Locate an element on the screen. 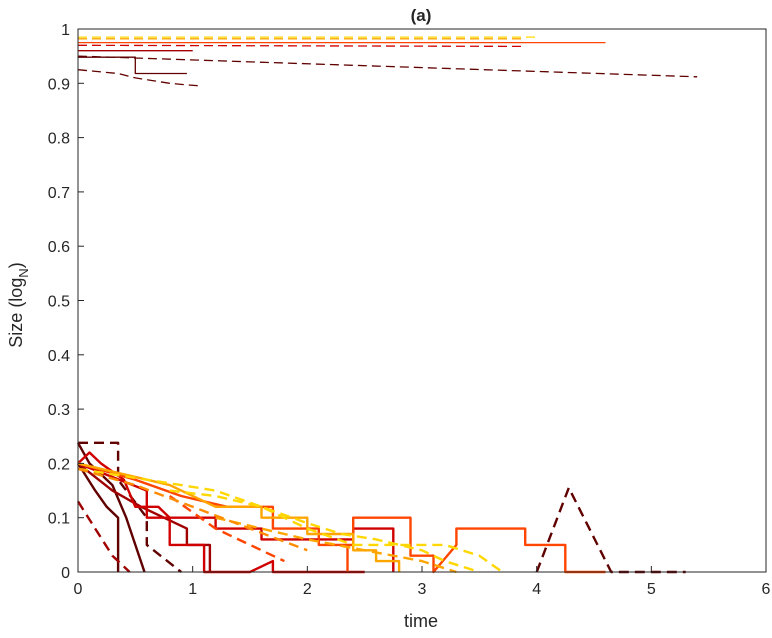 Image resolution: width=772 pixels, height=638 pixels. y-axis: 0 0.1 0.2 0.3 0.4 0.5 0.6 0.7 0.8 0.9 1 is located at coordinates (66, 302).